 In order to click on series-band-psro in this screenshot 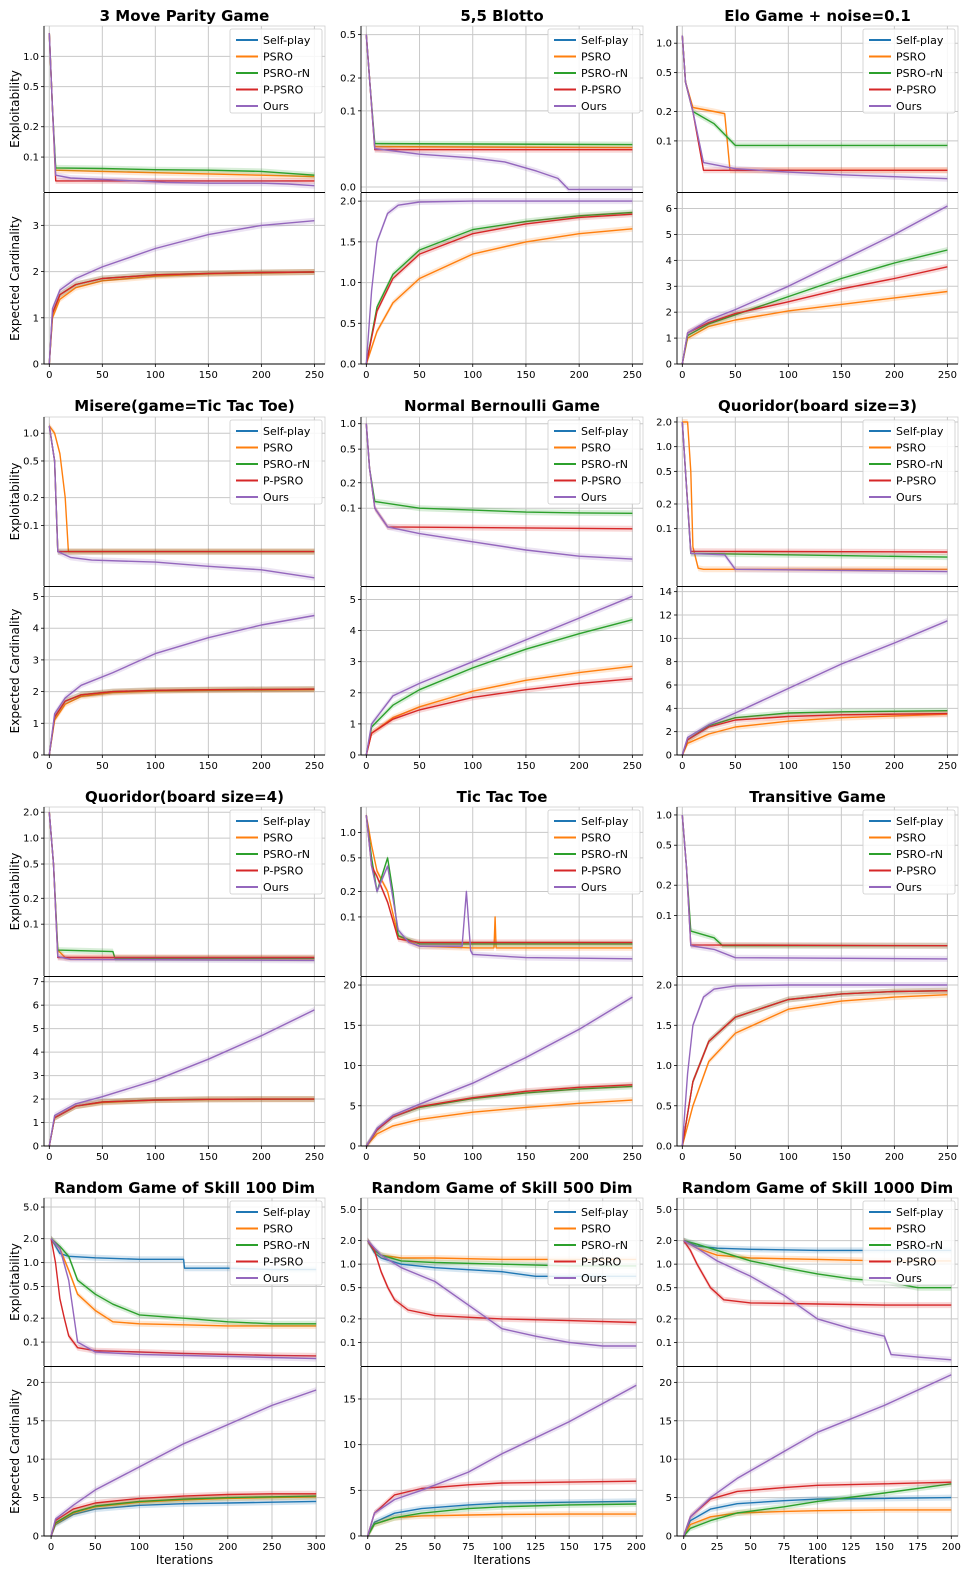, I will do `click(815, 327)`.